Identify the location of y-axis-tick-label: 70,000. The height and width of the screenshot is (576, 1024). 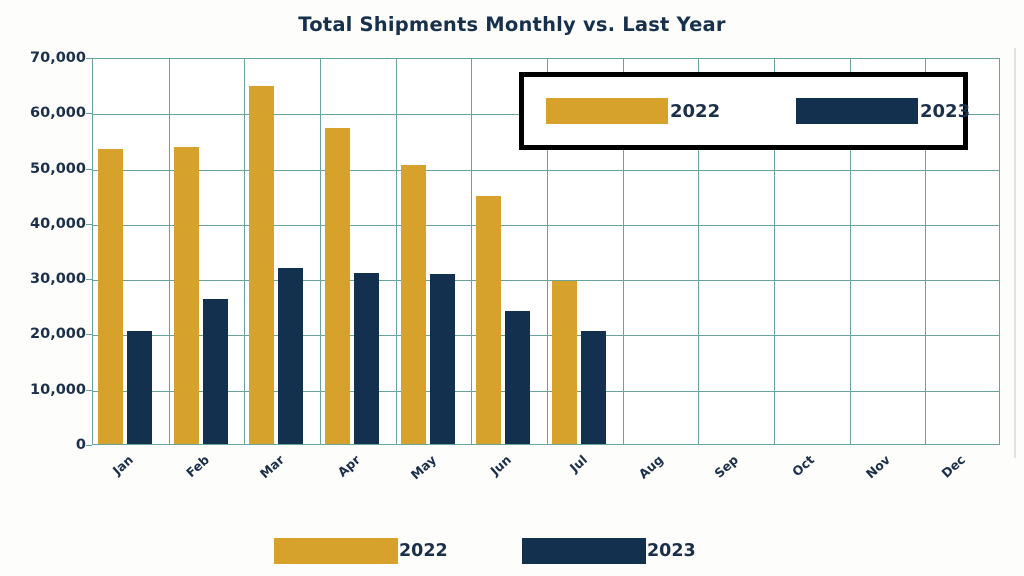
(58, 58).